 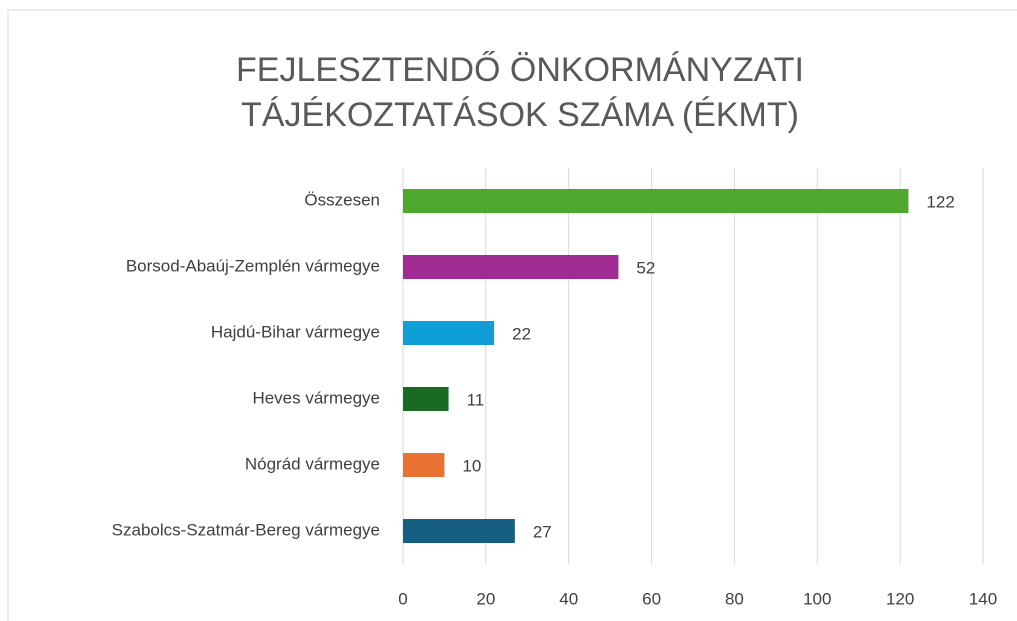 I want to click on data-label: 11, so click(x=476, y=399).